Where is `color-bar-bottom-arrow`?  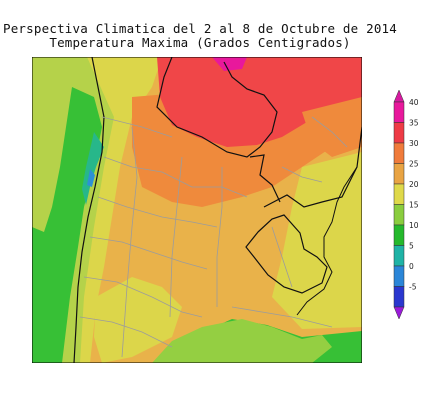
color-bar-bottom-arrow is located at coordinates (399, 313).